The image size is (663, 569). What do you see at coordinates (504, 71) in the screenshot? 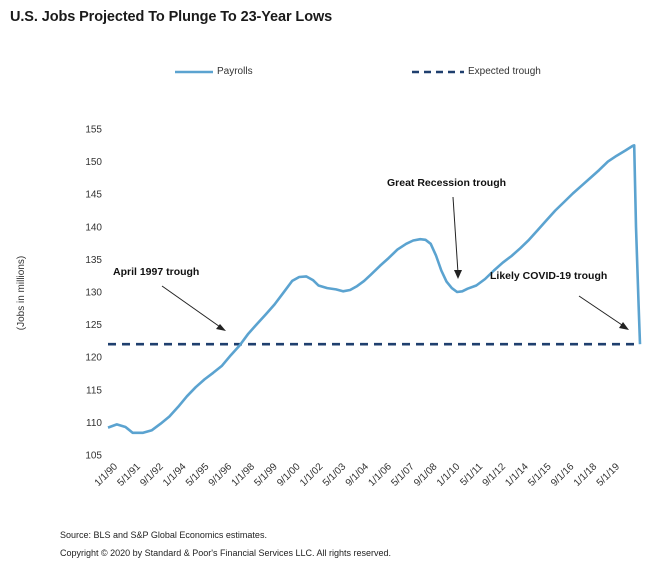
I see `legend-label-expected-trough: Expected trough` at bounding box center [504, 71].